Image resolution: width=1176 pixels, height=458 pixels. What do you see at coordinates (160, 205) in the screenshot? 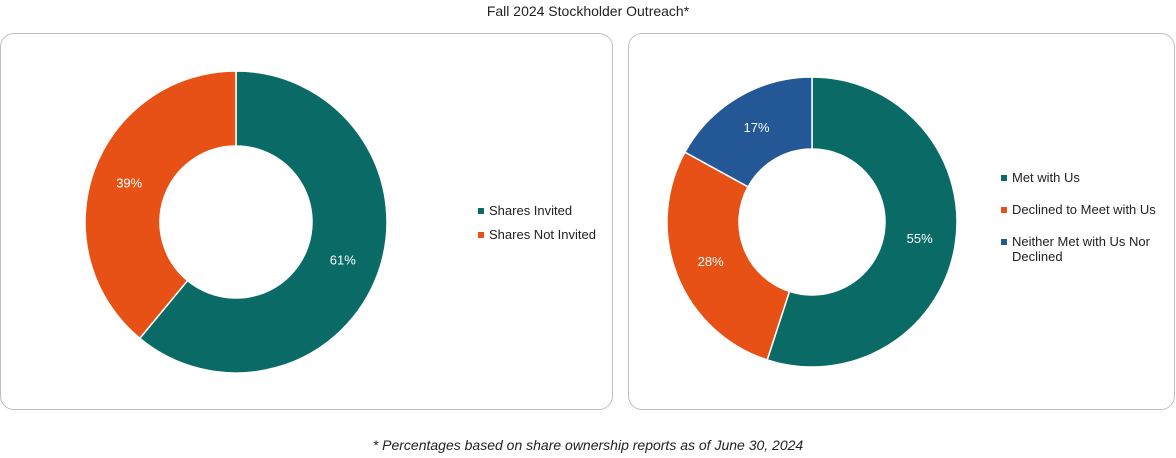
I see `donut-slice-shares-not-invited` at bounding box center [160, 205].